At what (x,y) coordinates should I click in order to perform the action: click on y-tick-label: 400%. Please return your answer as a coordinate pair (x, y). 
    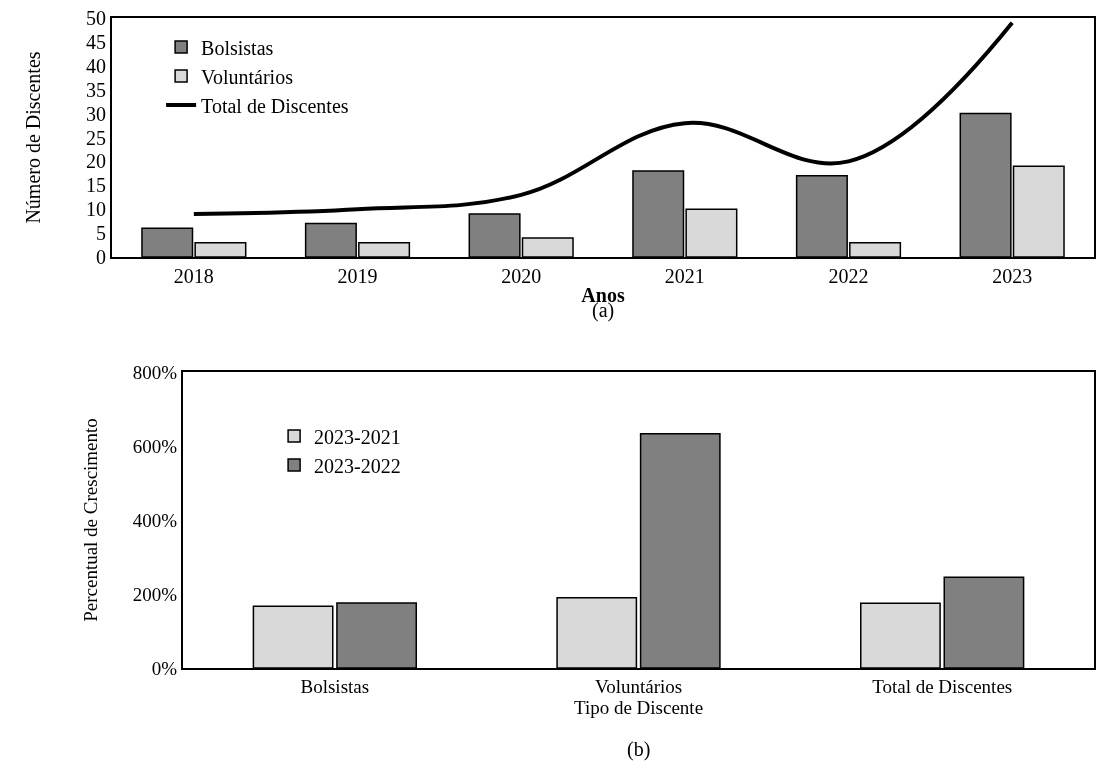
    Looking at the image, I should click on (155, 520).